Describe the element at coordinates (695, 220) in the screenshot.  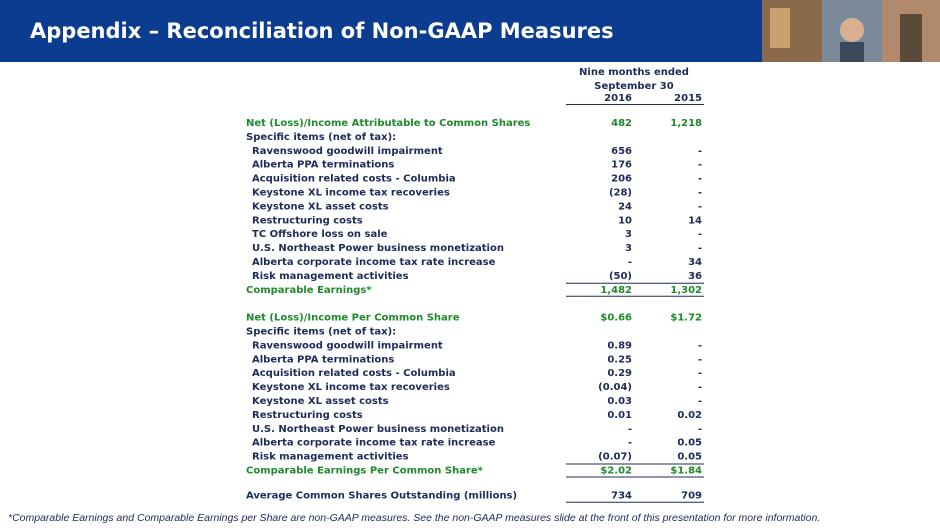
I see `row-value: 14` at that location.